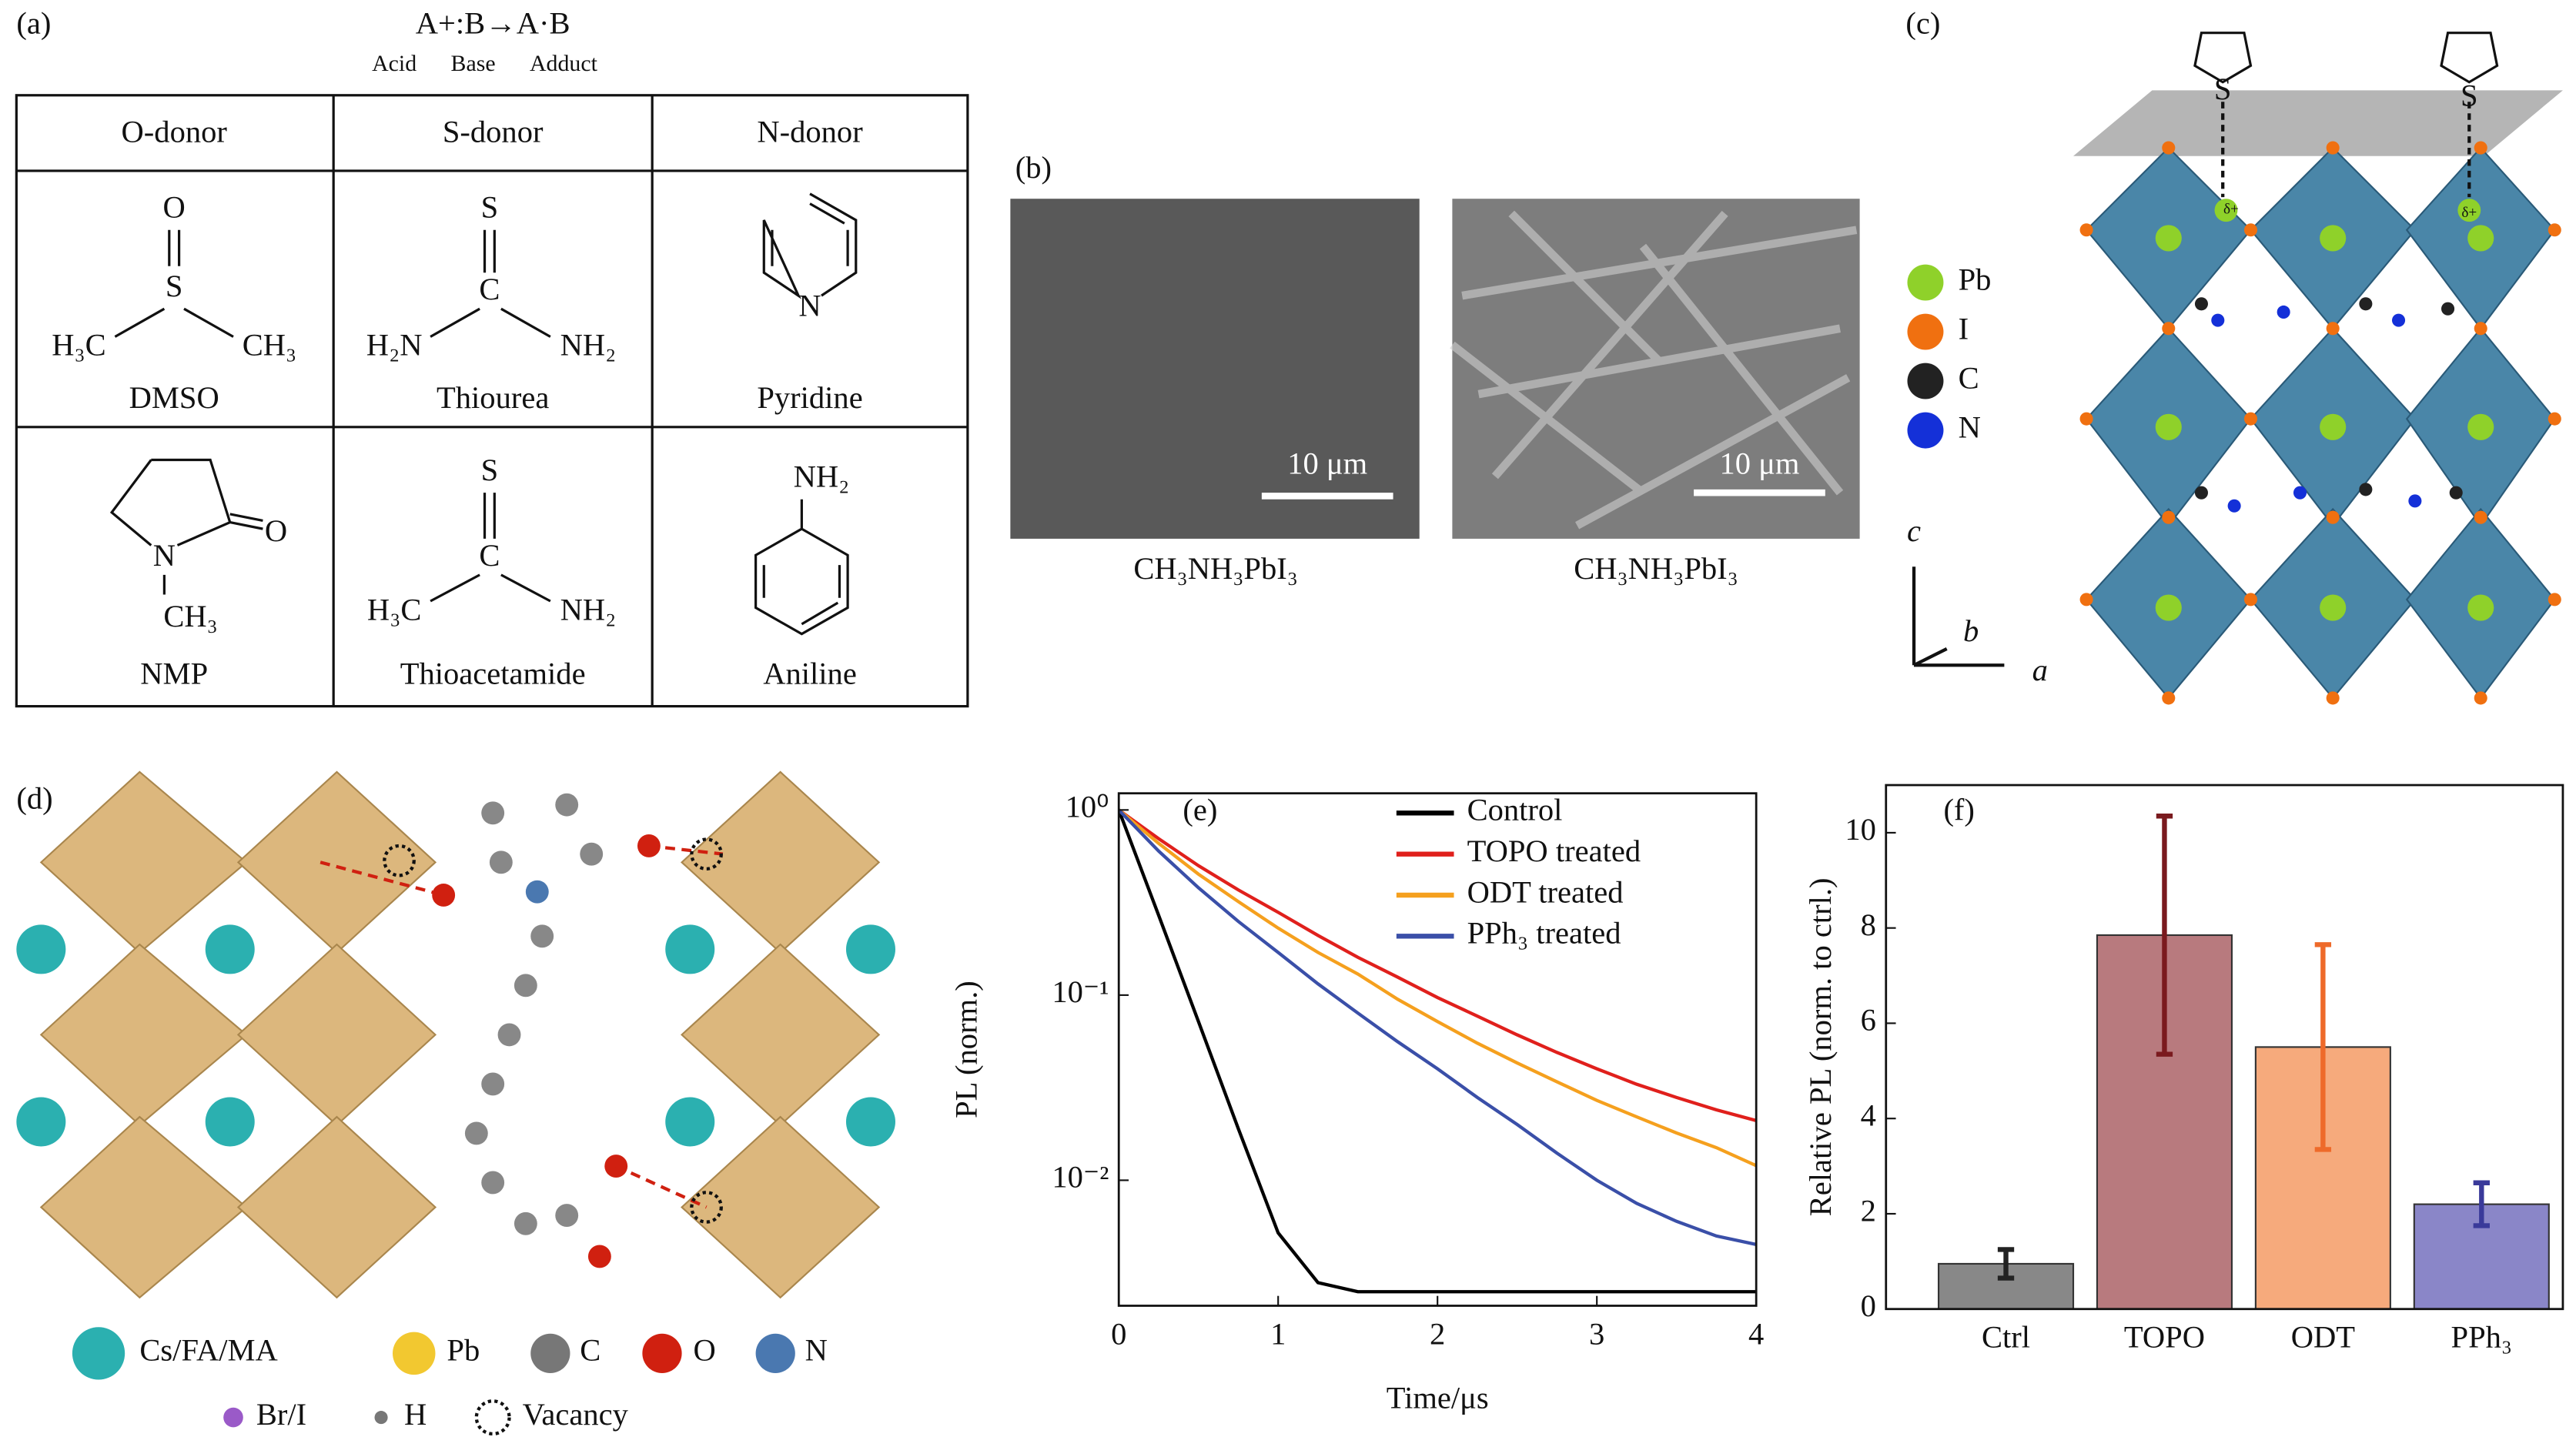 The width and height of the screenshot is (2576, 1447). I want to click on legend-label: TOPO treated, so click(1554, 851).